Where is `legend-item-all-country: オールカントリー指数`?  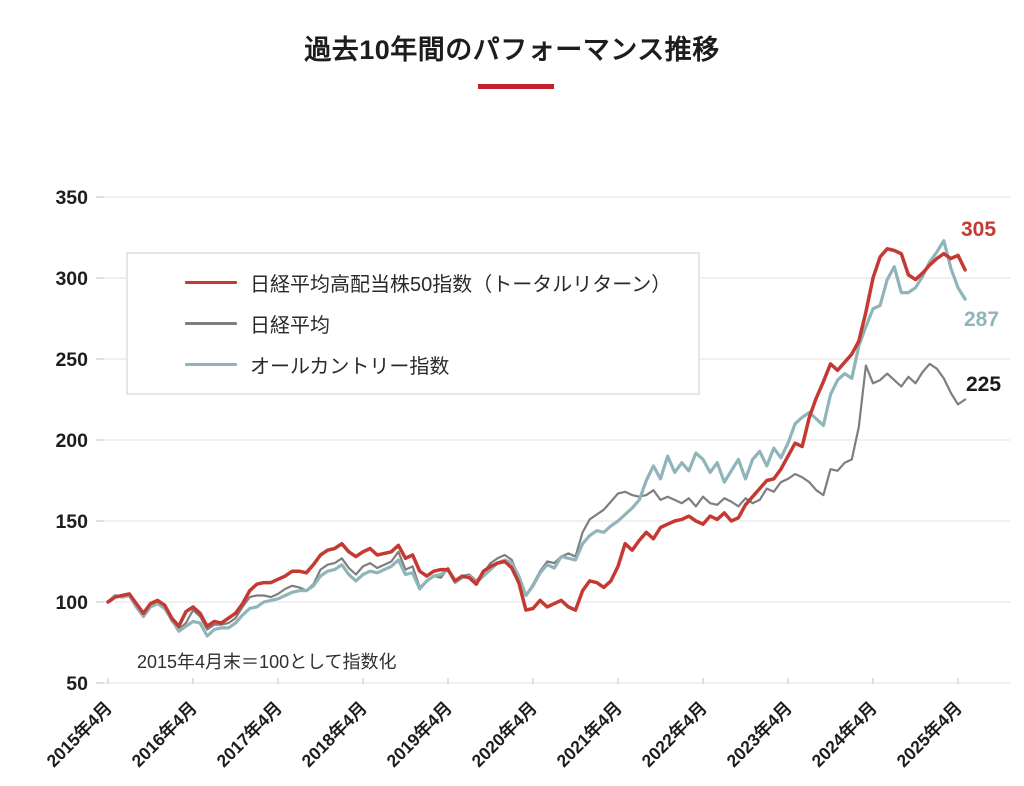 legend-item-all-country: オールカントリー指数 is located at coordinates (441, 364).